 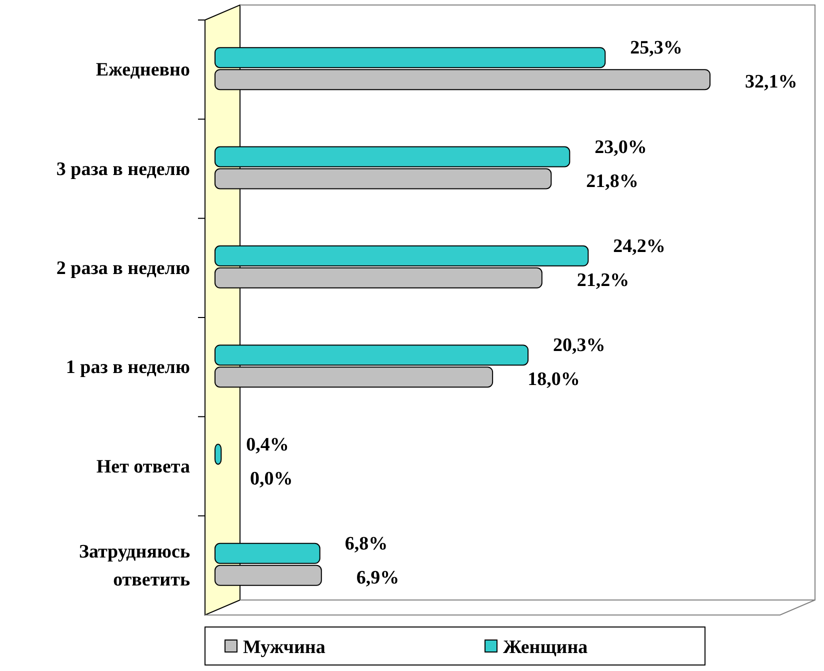 What do you see at coordinates (554, 379) in the screenshot?
I see `data-label: 18,0%` at bounding box center [554, 379].